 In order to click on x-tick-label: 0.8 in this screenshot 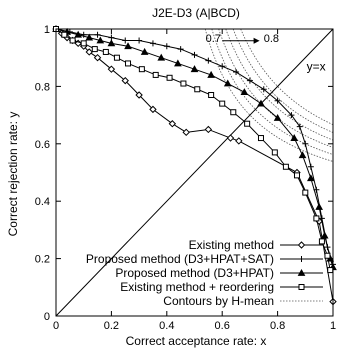, I will do `click(277, 326)`.